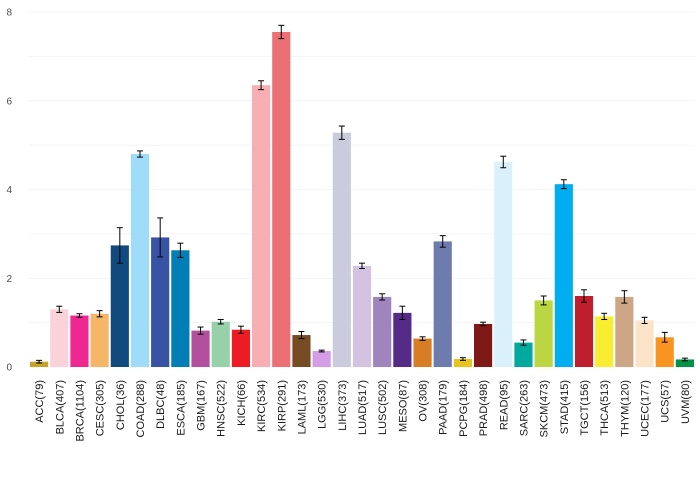  I want to click on x-tick-label: TGCT(156), so click(585, 408).